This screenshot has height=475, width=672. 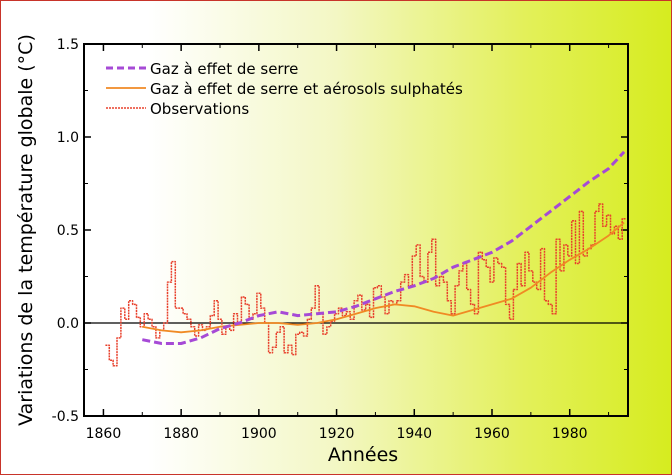 What do you see at coordinates (492, 434) in the screenshot?
I see `x-tick-label: 1960` at bounding box center [492, 434].